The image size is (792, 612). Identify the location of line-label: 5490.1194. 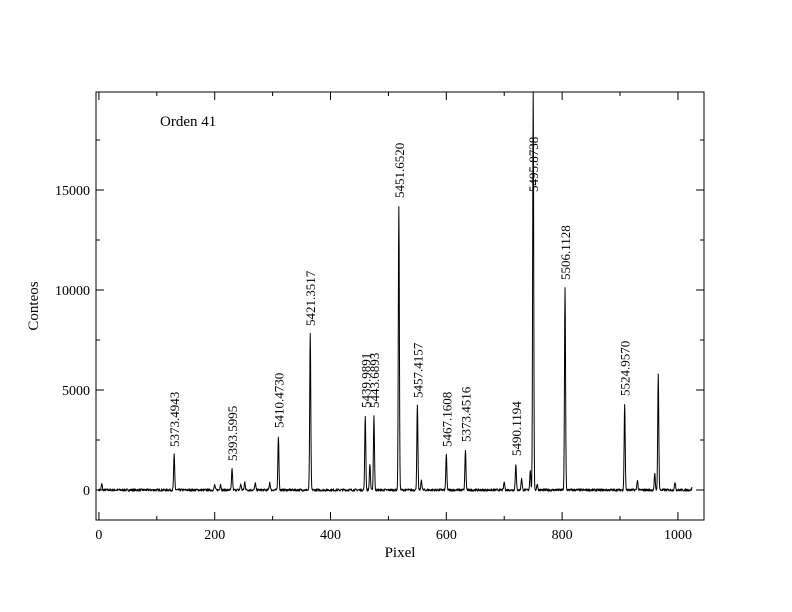
(516, 428).